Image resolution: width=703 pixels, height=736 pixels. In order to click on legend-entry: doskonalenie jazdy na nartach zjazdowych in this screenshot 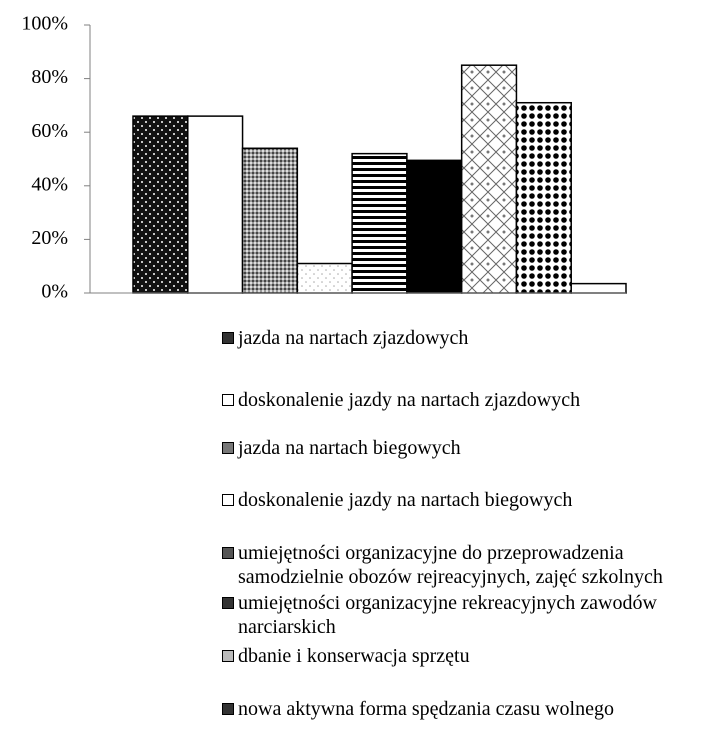, I will do `click(462, 400)`.